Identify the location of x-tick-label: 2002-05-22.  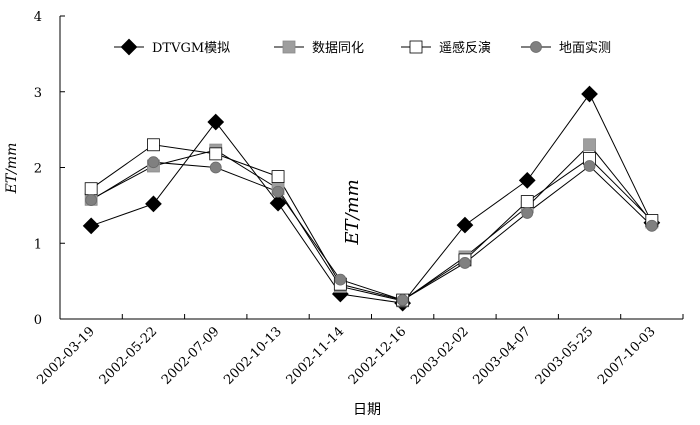
(129, 356).